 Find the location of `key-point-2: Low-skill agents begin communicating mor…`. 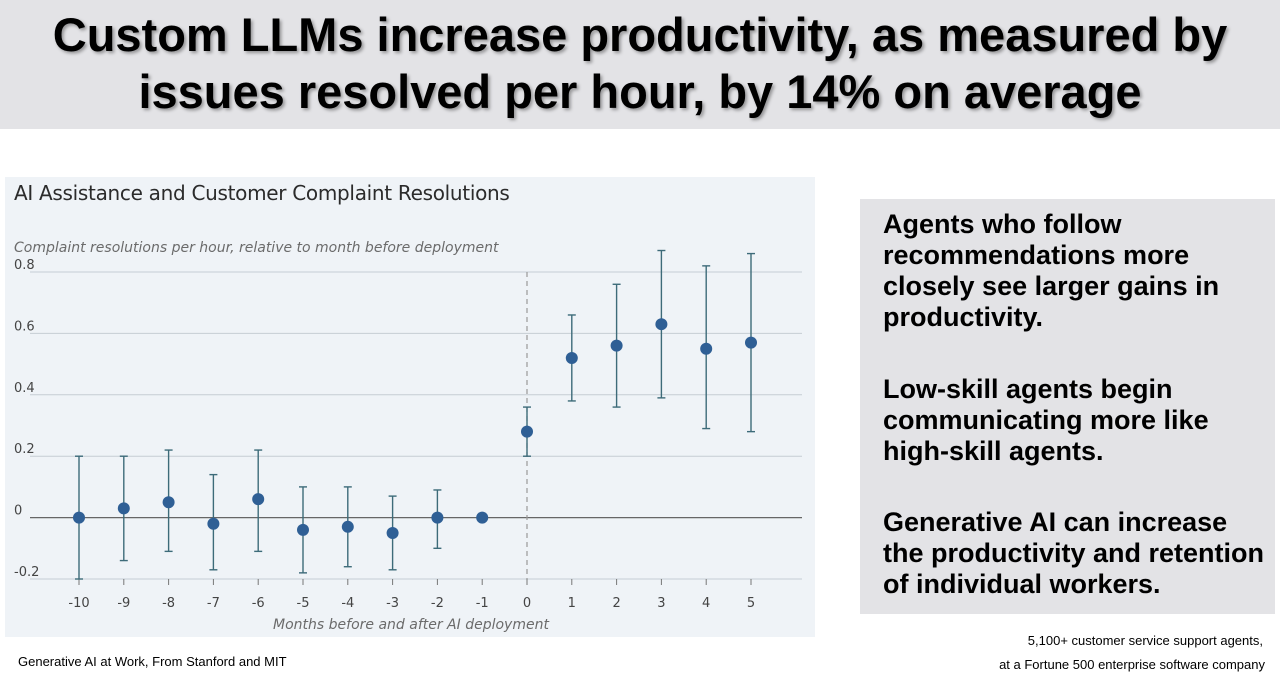

key-point-2: Low-skill agents begin communicating mor… is located at coordinates (1046, 420).